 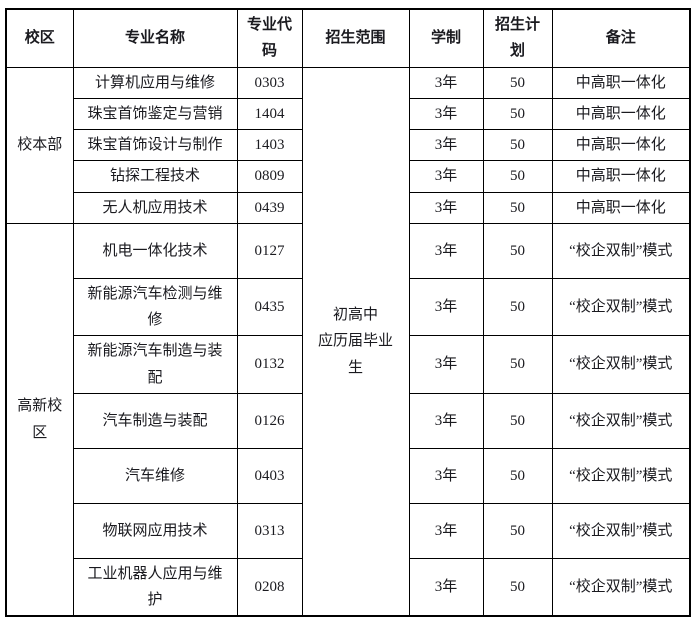 I want to click on major-code-cell: 1404, so click(x=269, y=114).